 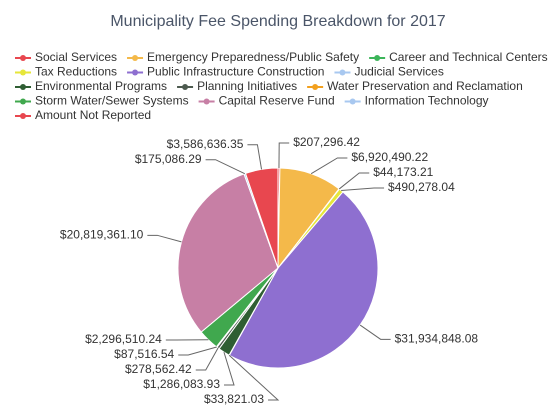 What do you see at coordinates (253, 57) in the screenshot?
I see `legend-label: Emergency Preparedness/Public Safety` at bounding box center [253, 57].